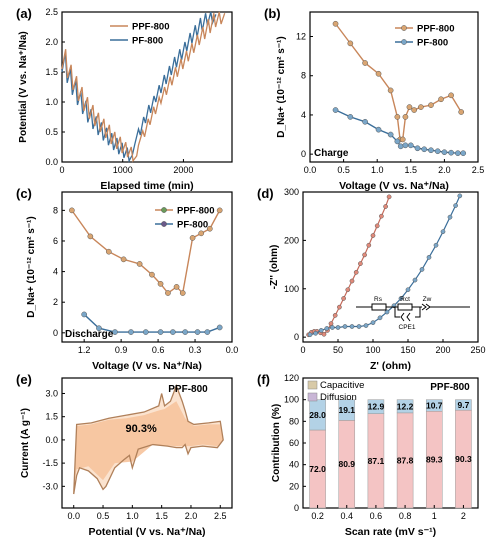 The height and width of the screenshot is (550, 489). Describe the element at coordinates (427, 299) in the screenshot. I see `circuit-label-zw: Zw` at that location.